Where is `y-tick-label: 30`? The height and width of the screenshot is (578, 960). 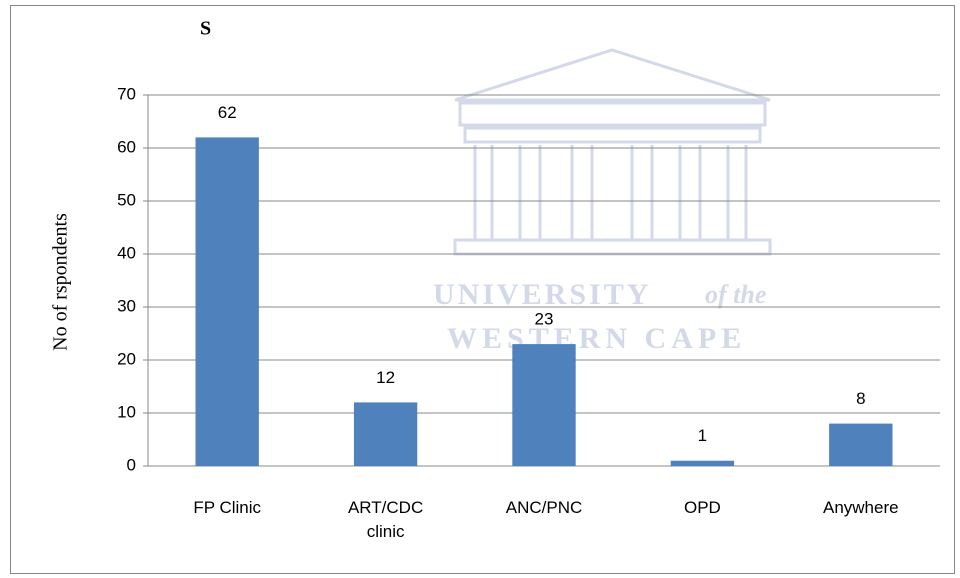 y-tick-label: 30 is located at coordinates (126, 305).